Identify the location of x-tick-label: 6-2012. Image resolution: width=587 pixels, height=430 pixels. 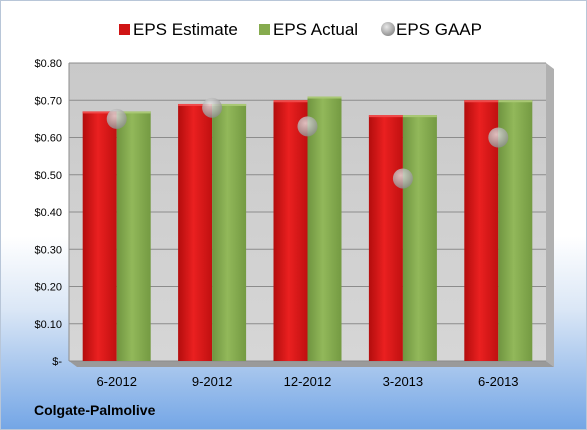
(116, 381).